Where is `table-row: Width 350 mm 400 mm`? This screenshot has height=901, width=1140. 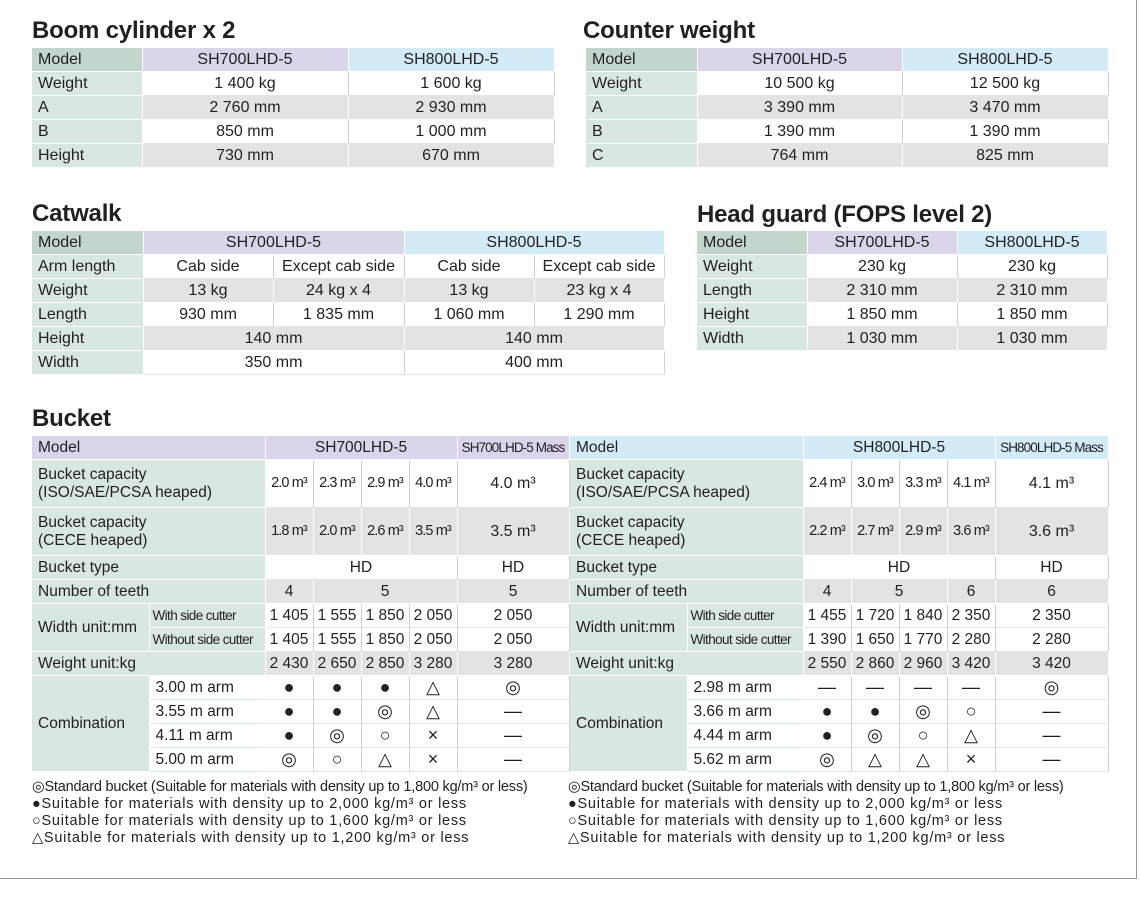 table-row: Width 350 mm 400 mm is located at coordinates (348, 362).